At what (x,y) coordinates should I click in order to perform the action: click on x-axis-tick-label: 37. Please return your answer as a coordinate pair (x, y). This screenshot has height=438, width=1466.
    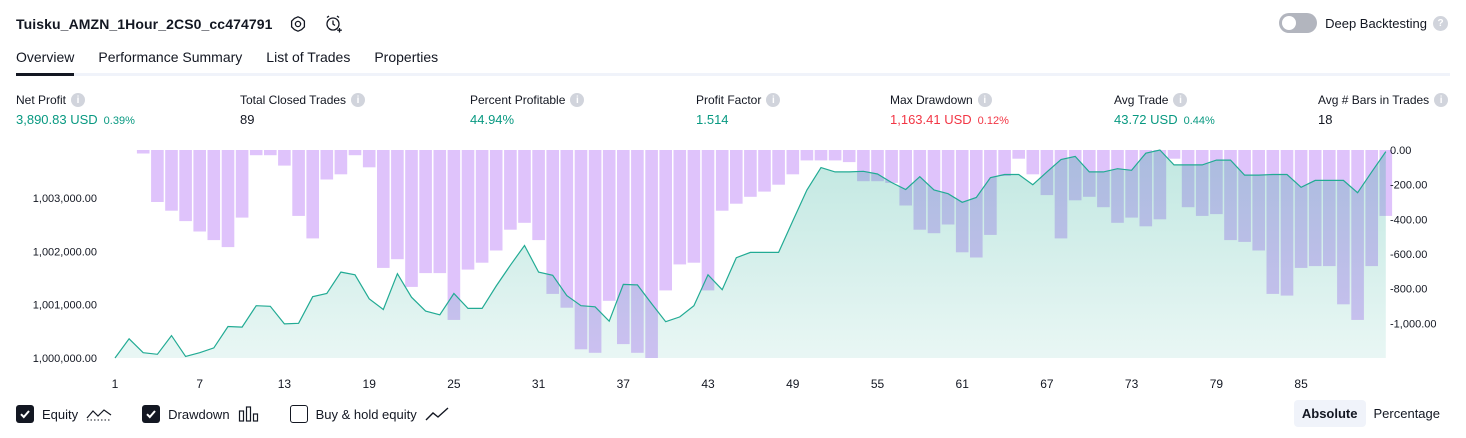
    Looking at the image, I should click on (624, 384).